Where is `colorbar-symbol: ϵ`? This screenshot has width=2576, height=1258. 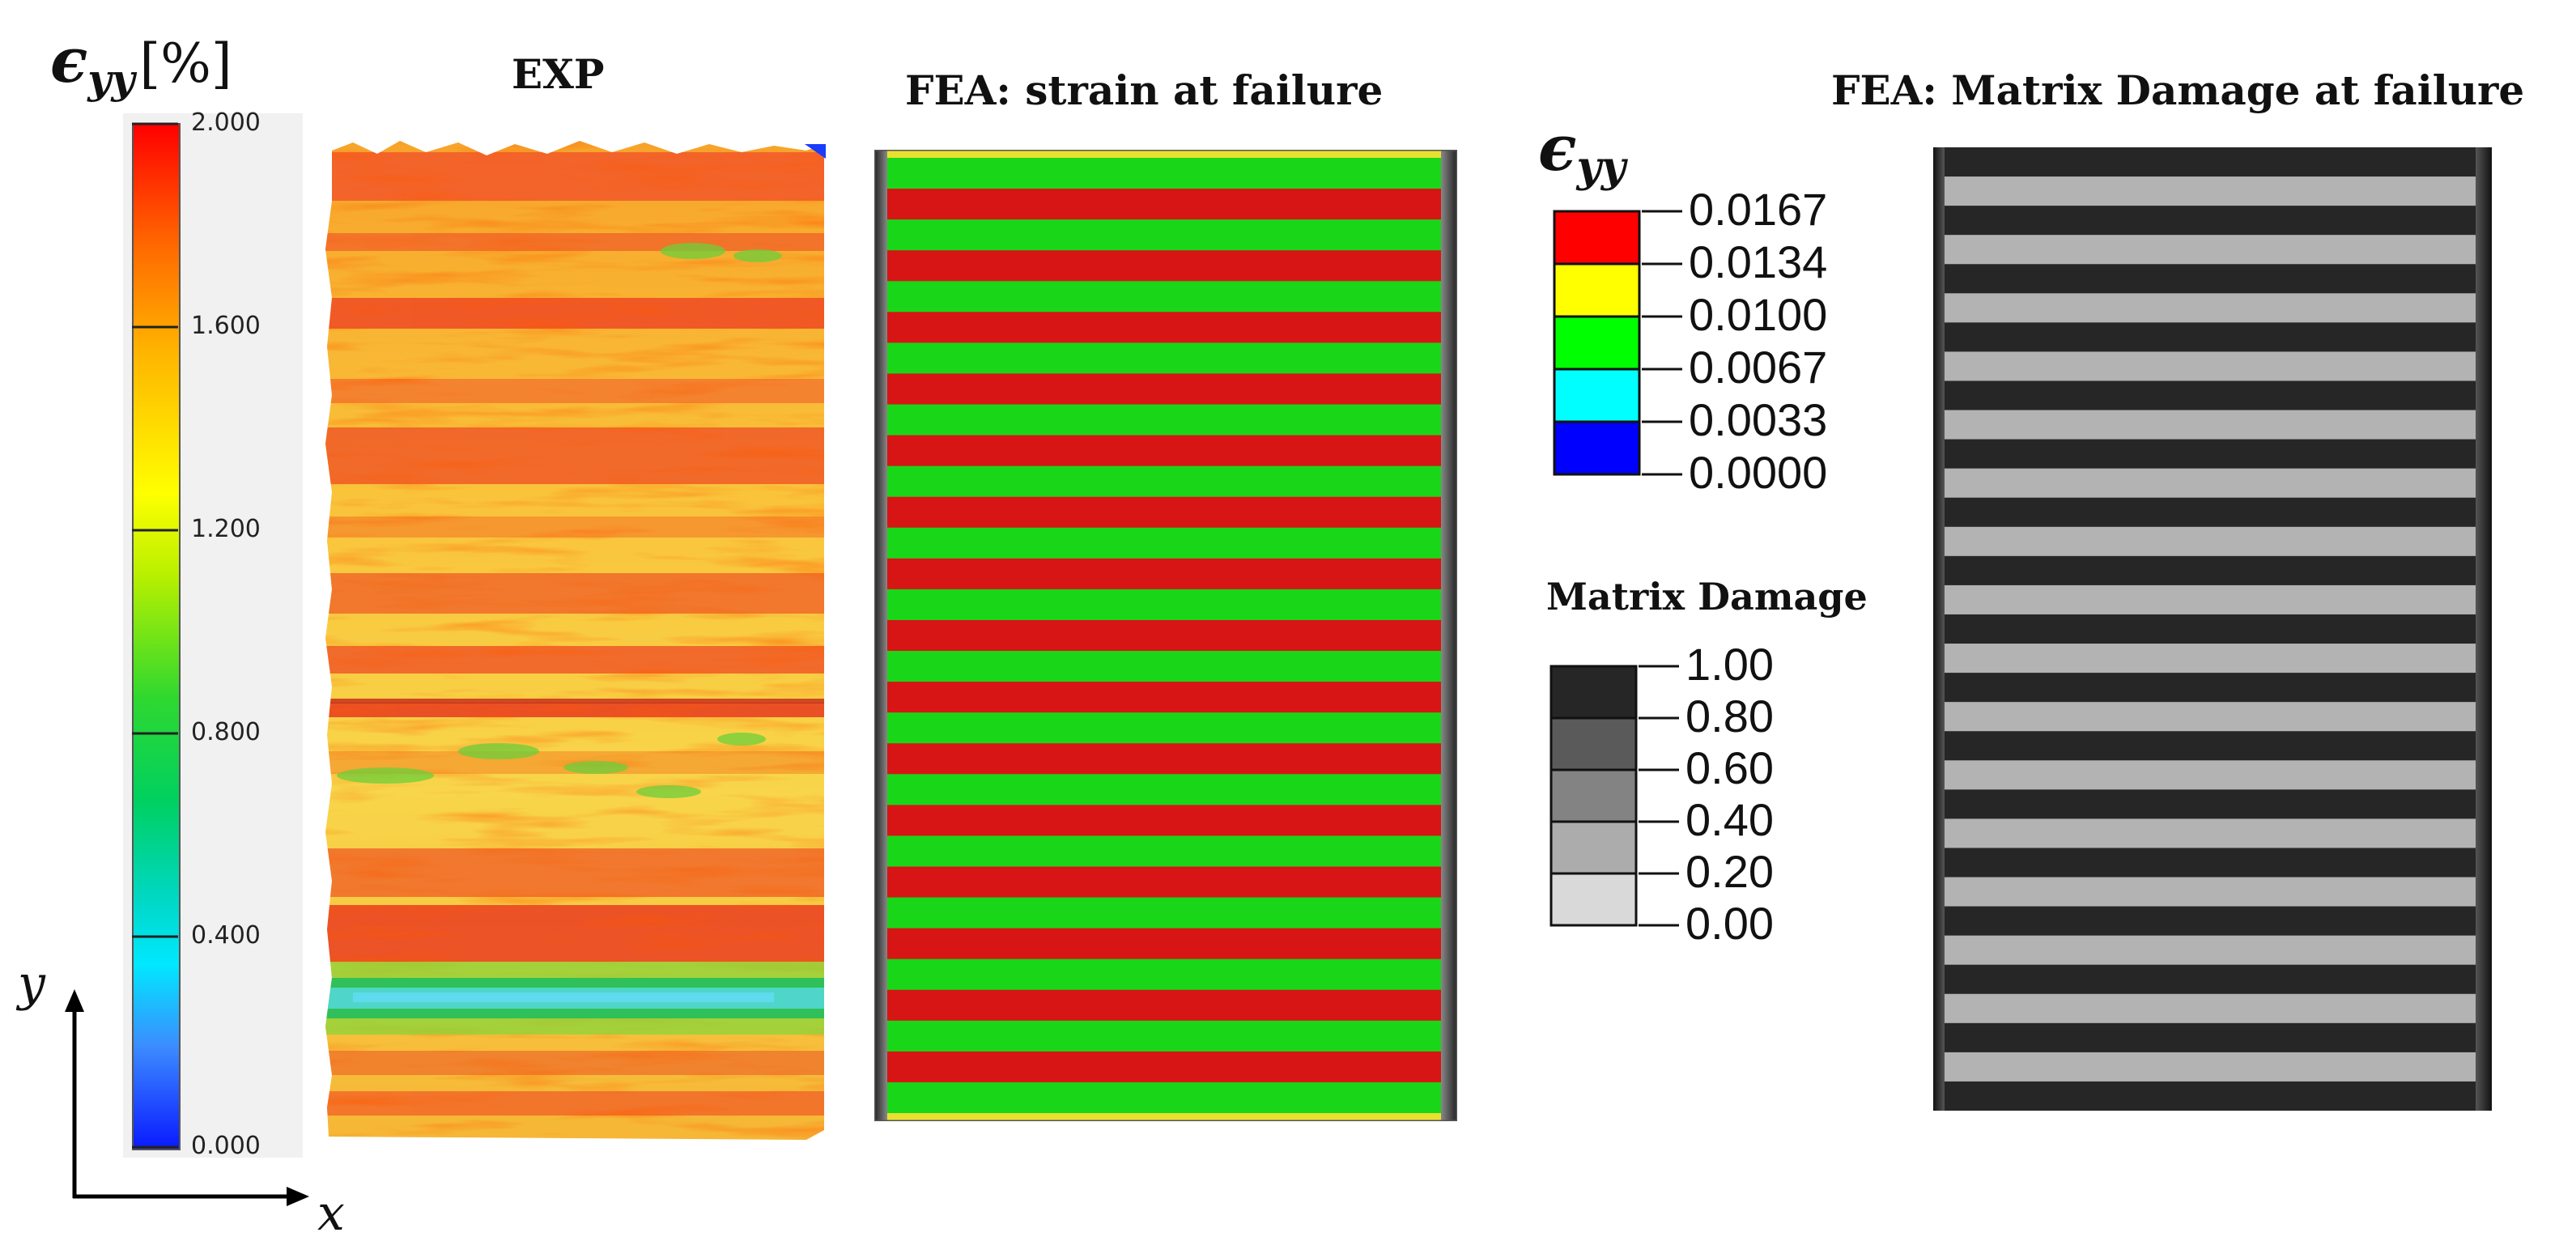
colorbar-symbol: ϵ is located at coordinates (69, 60).